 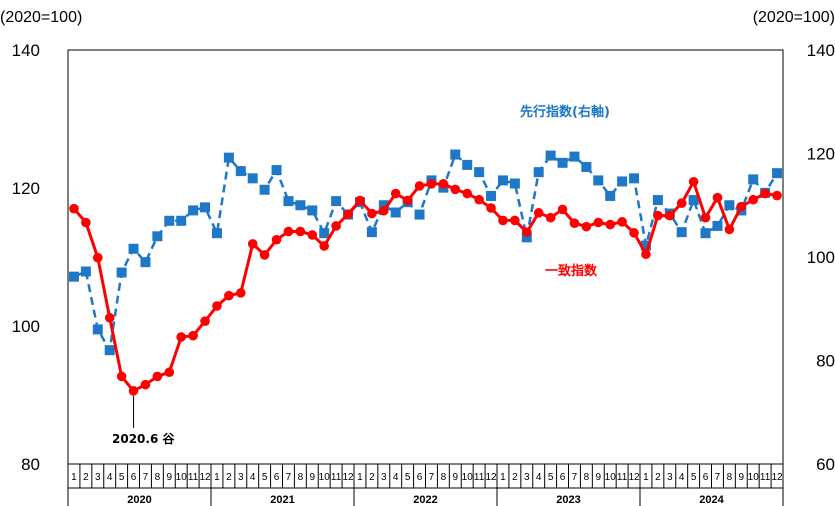 What do you see at coordinates (821, 257) in the screenshot?
I see `right-tick-label: 100` at bounding box center [821, 257].